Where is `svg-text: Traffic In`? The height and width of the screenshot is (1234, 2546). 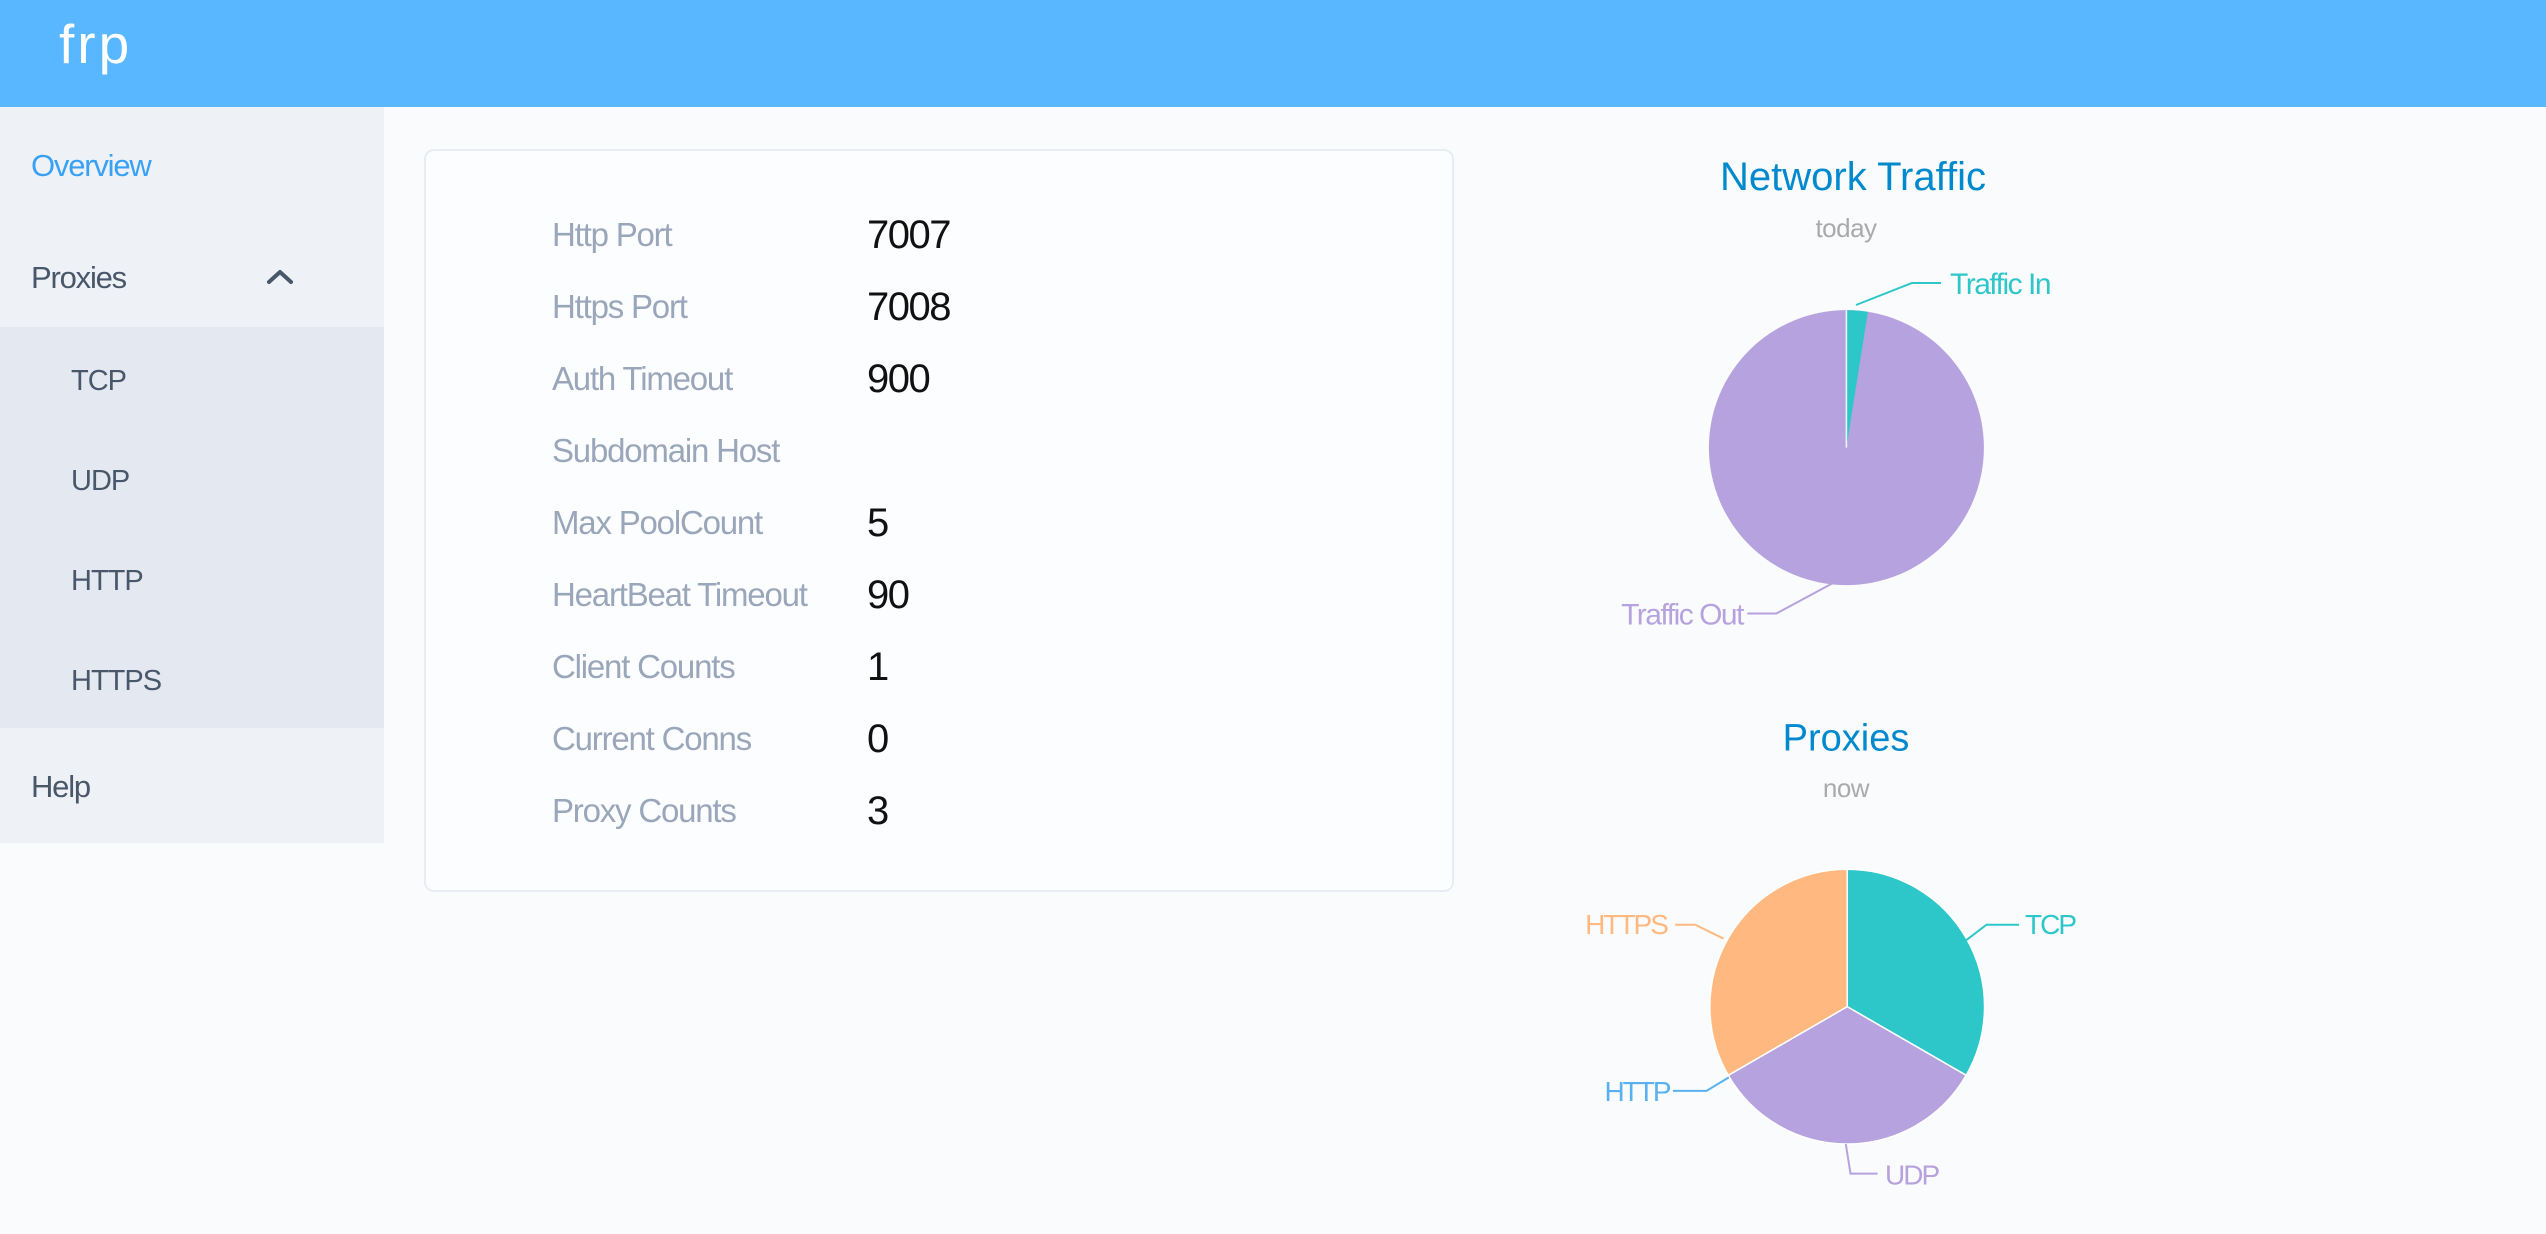
svg-text: Traffic In is located at coordinates (2000, 284).